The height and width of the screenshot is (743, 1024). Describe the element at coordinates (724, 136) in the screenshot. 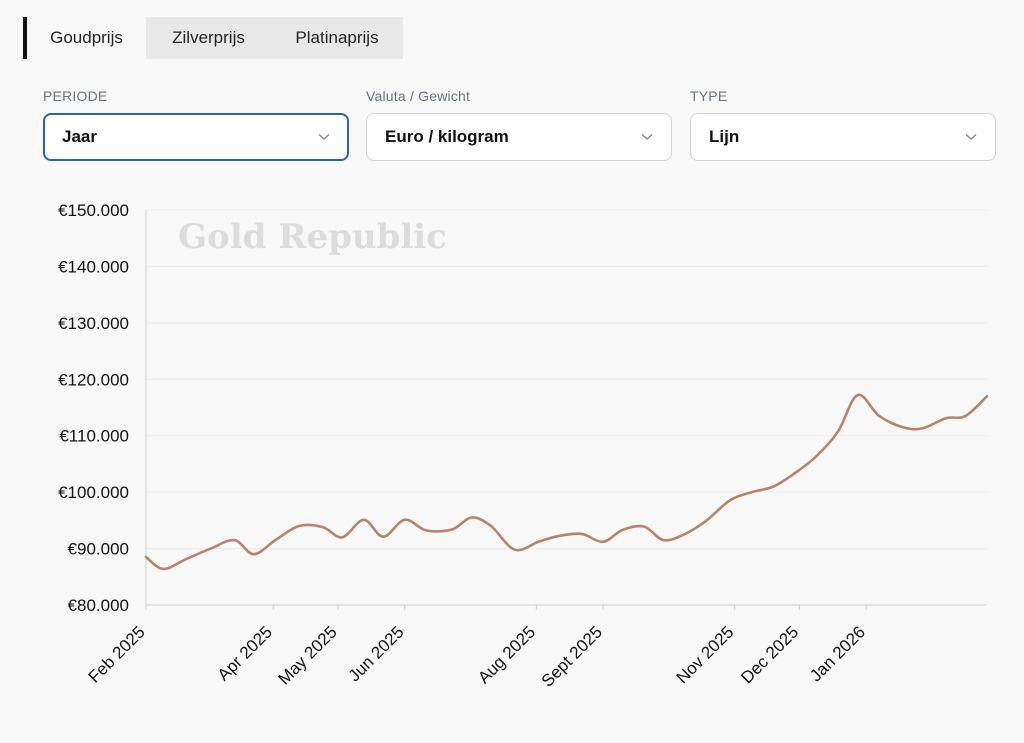

I see `type-value: Lijn` at that location.